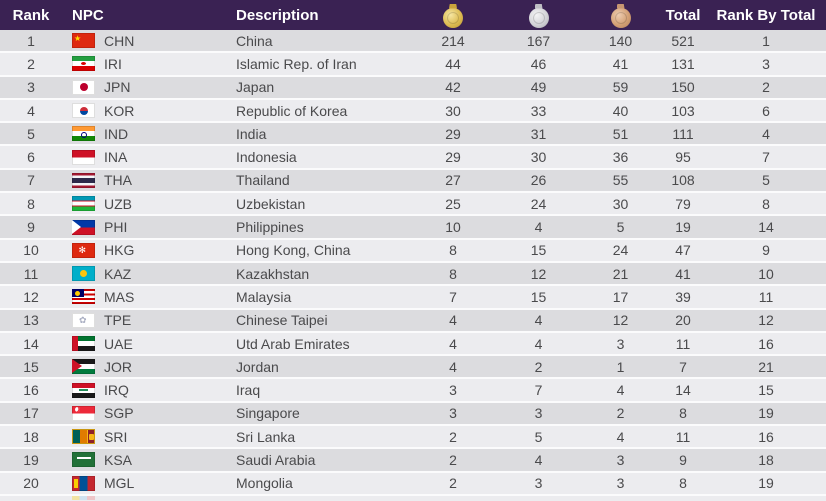 This screenshot has height=501, width=826. What do you see at coordinates (146, 459) in the screenshot?
I see `npc-cell: KSA` at bounding box center [146, 459].